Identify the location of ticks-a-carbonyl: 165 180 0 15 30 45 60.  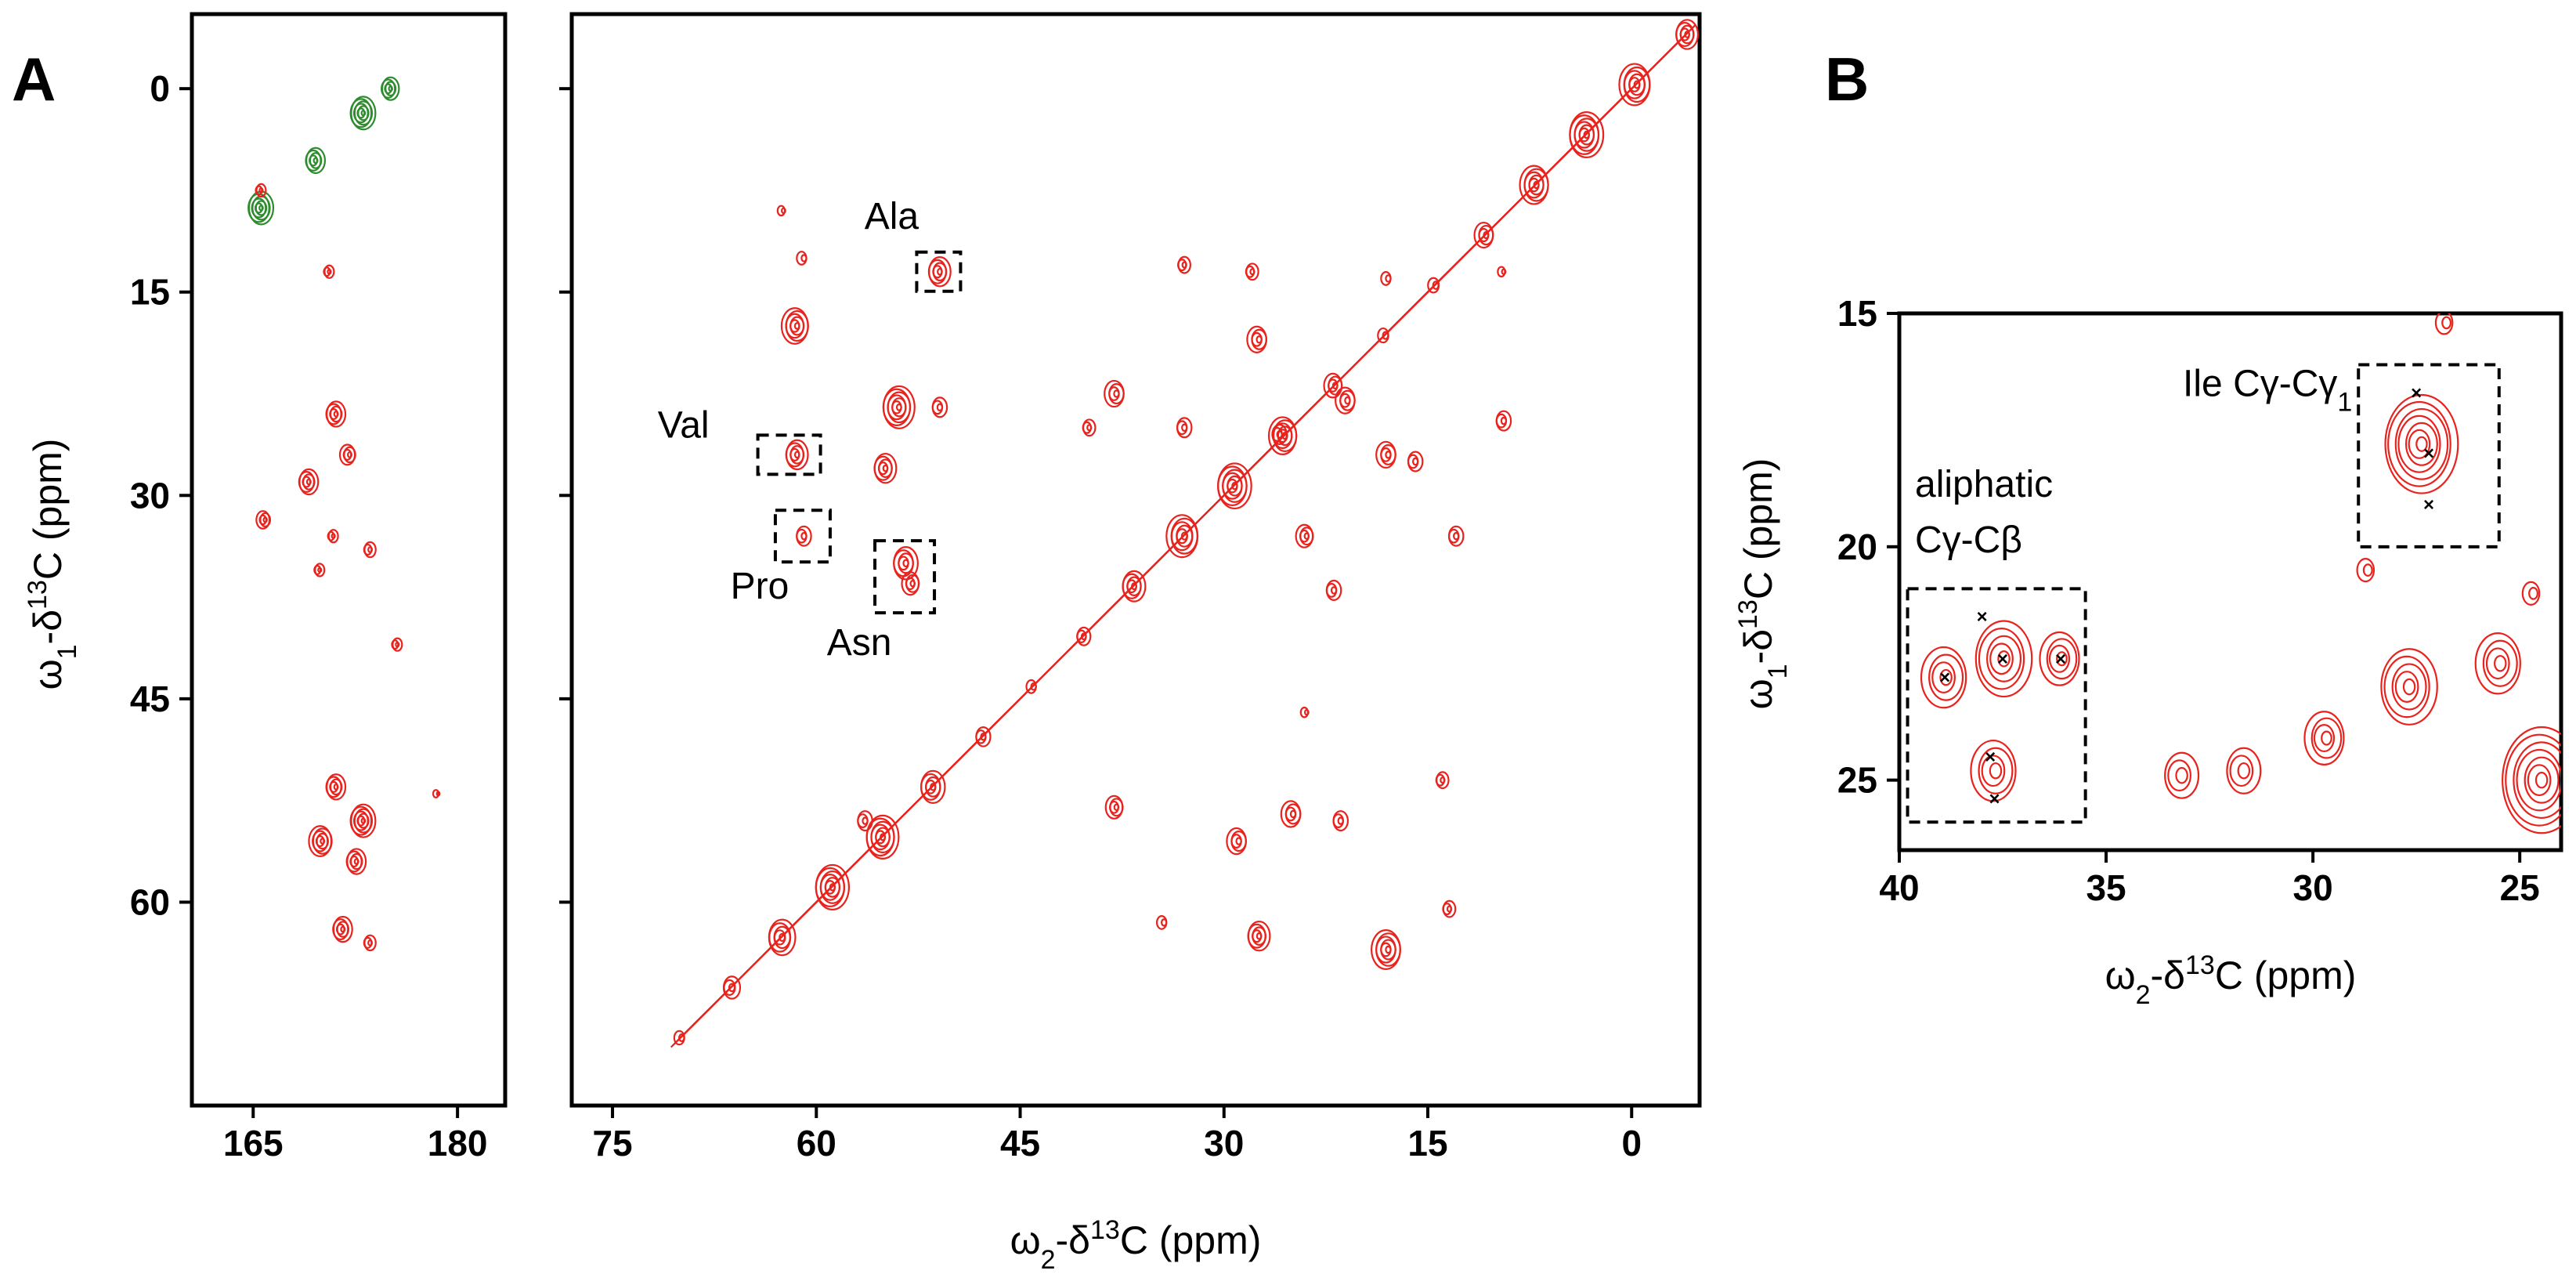
(309, 616).